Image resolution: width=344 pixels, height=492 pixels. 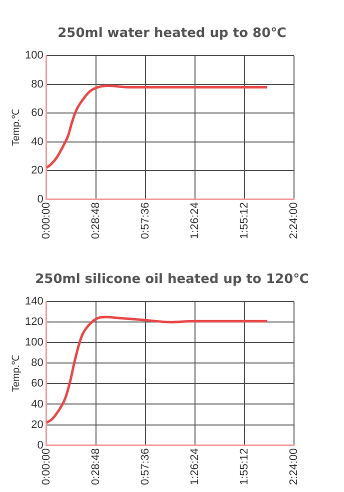 I want to click on y-tick-label: 140, so click(x=34, y=302).